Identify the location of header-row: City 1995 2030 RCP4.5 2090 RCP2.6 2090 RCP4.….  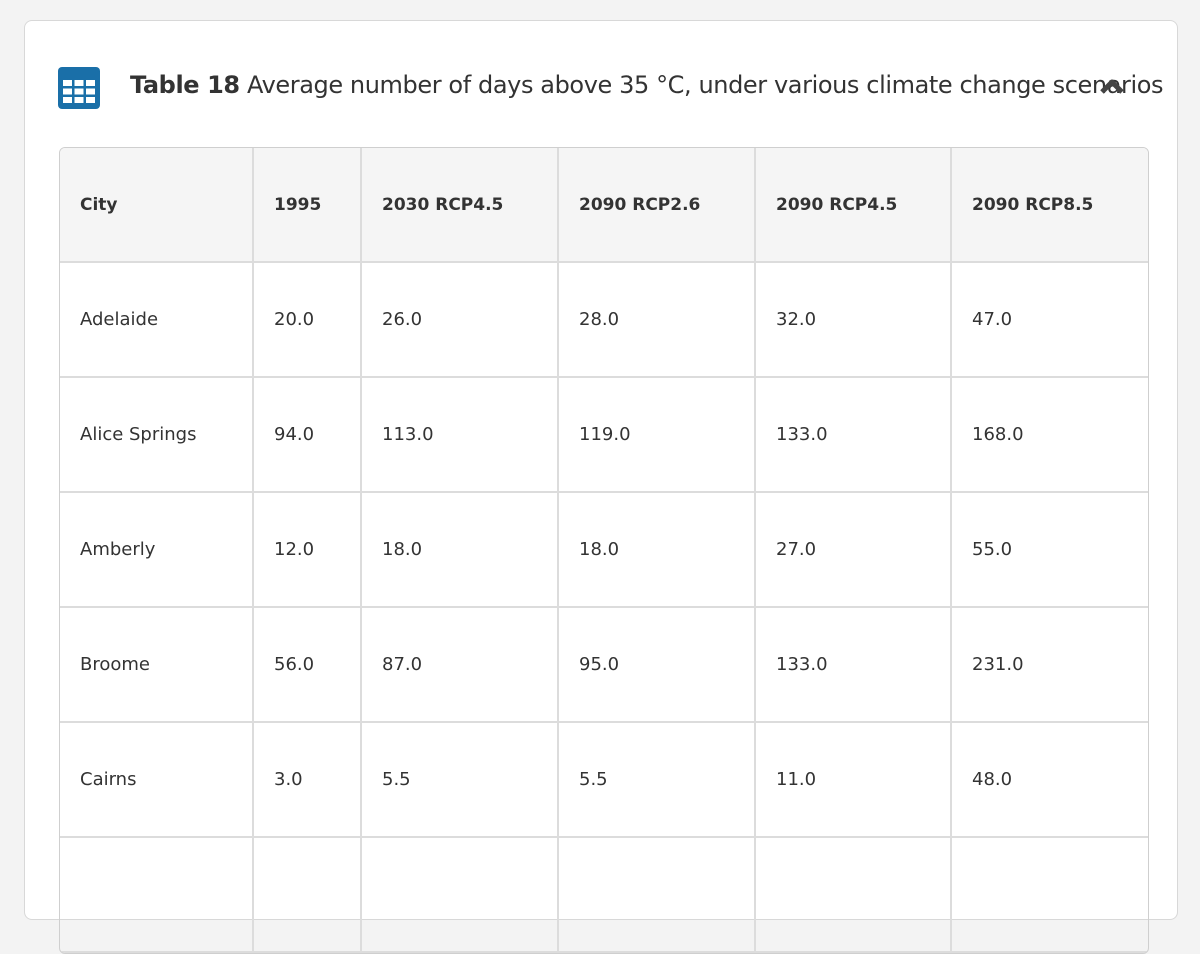
(604, 205).